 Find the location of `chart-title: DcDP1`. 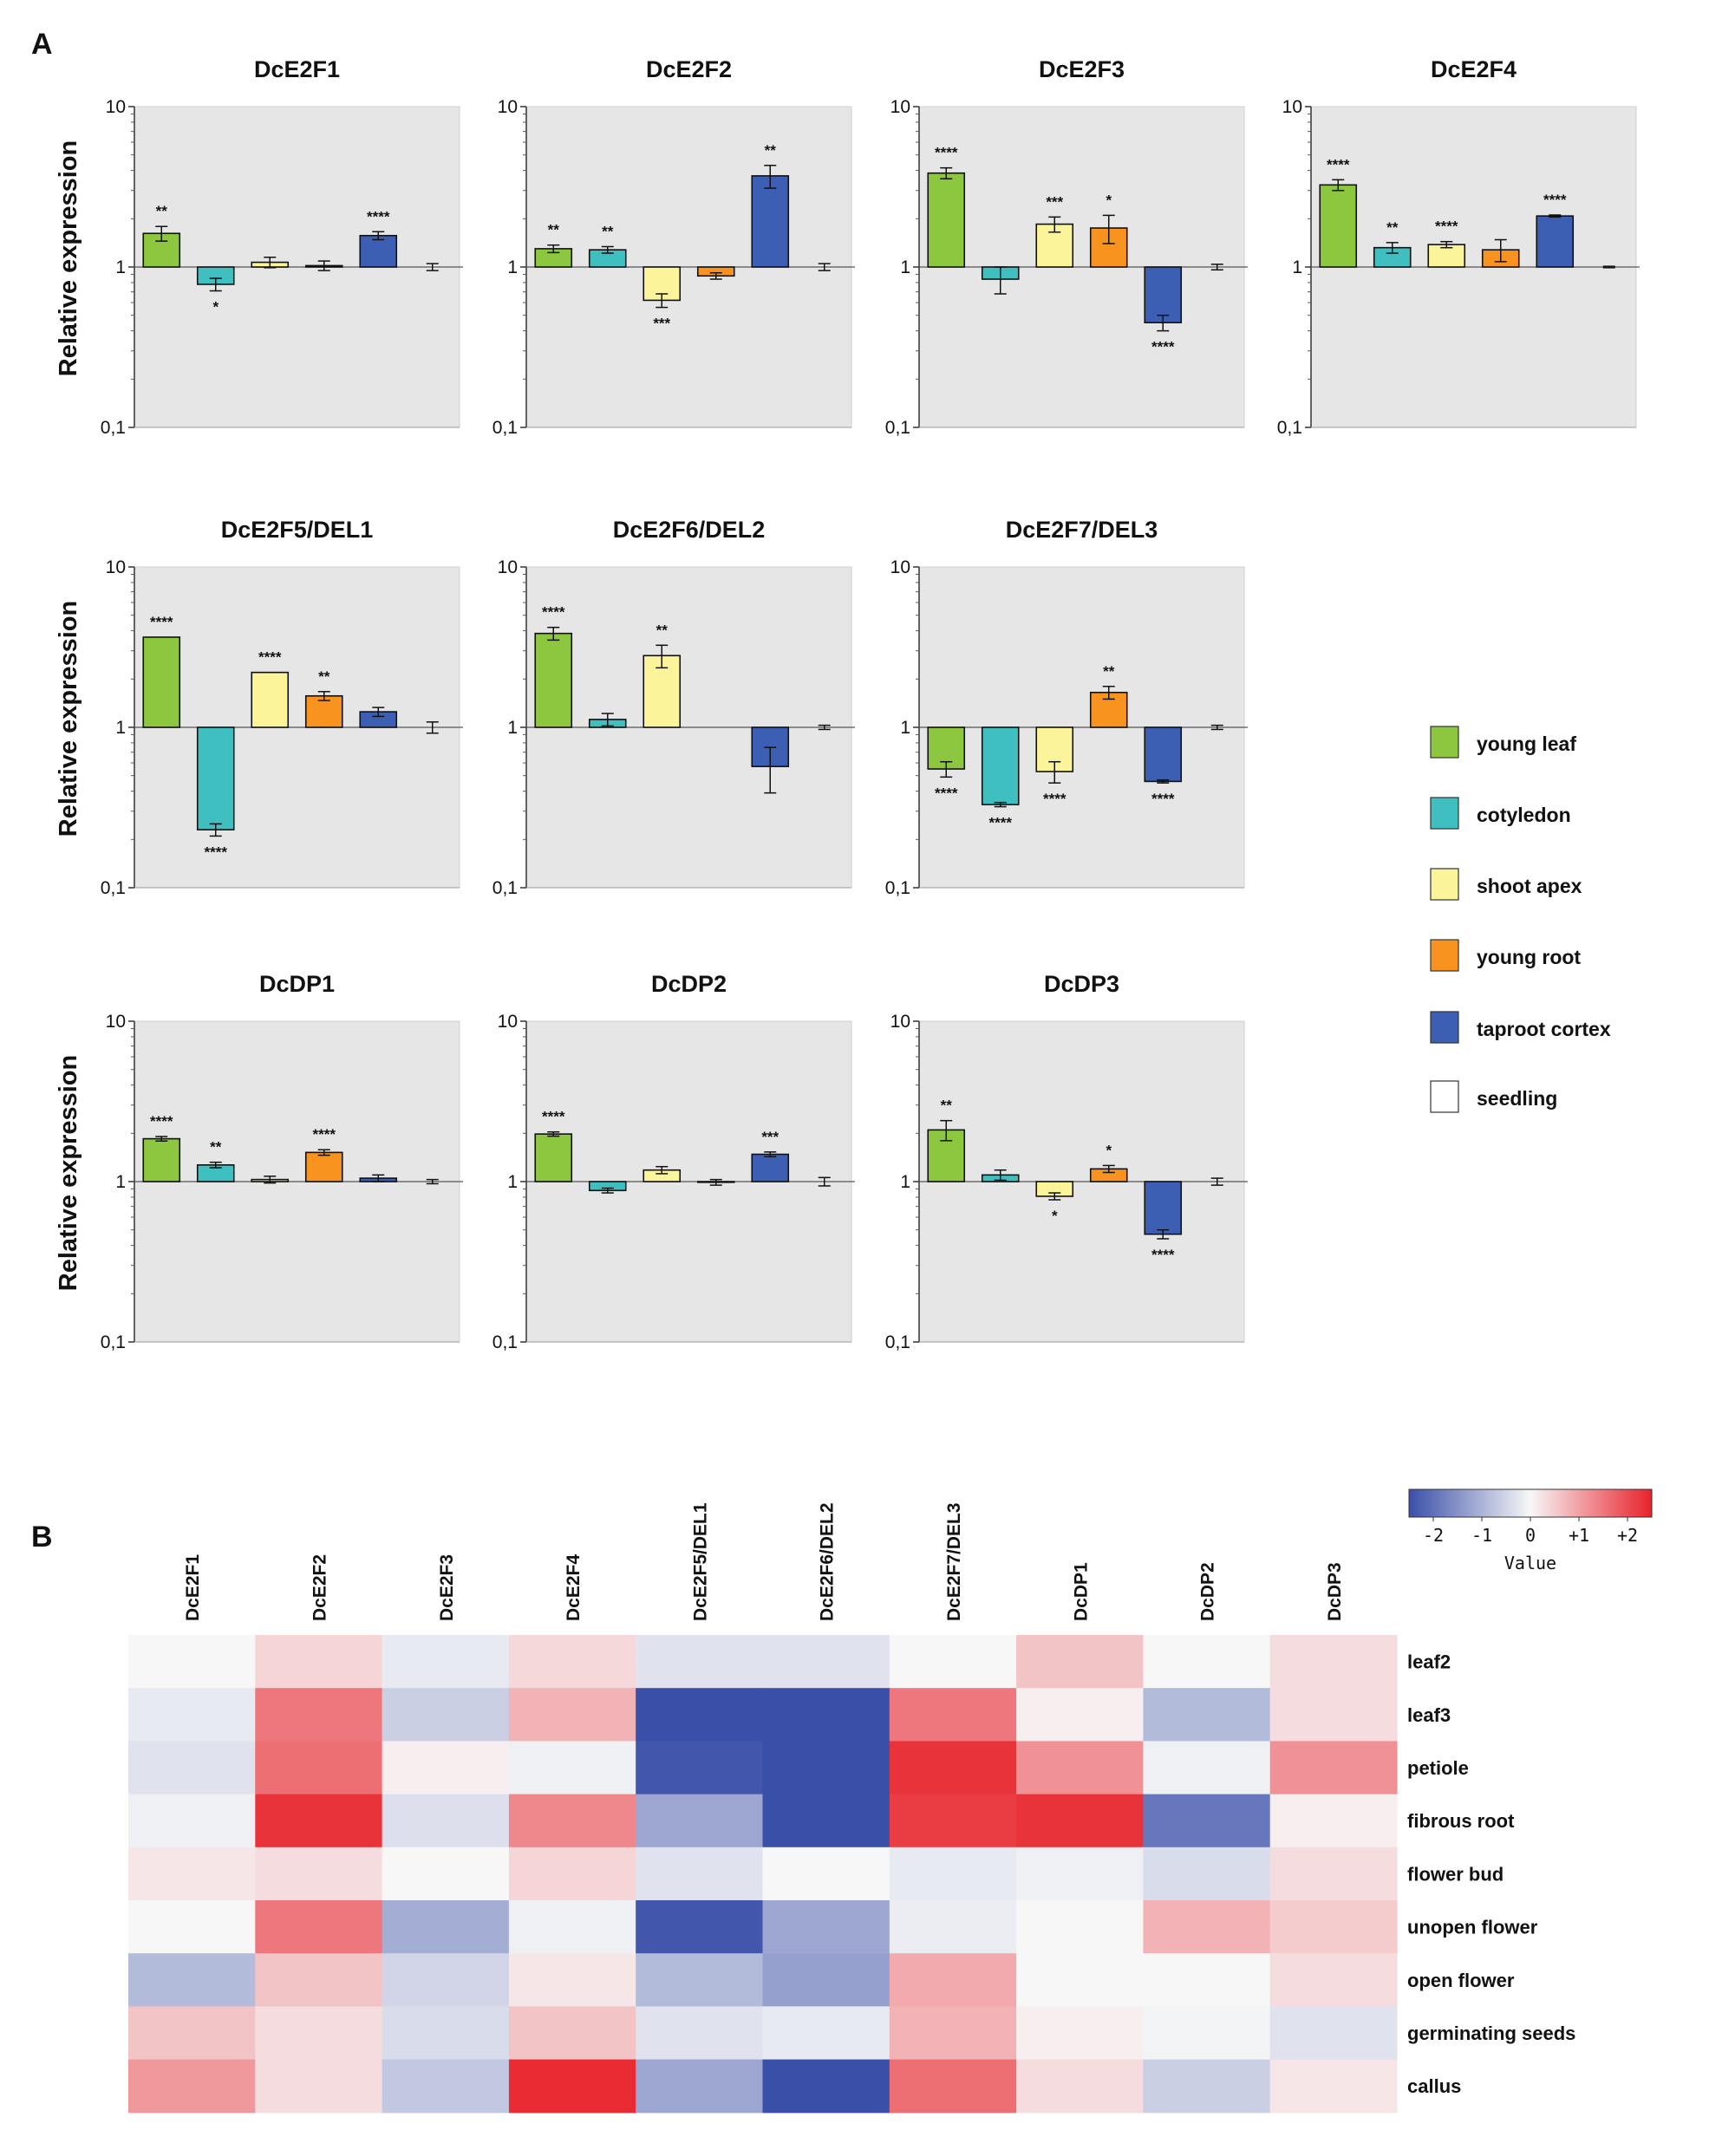

chart-title: DcDP1 is located at coordinates (297, 984).